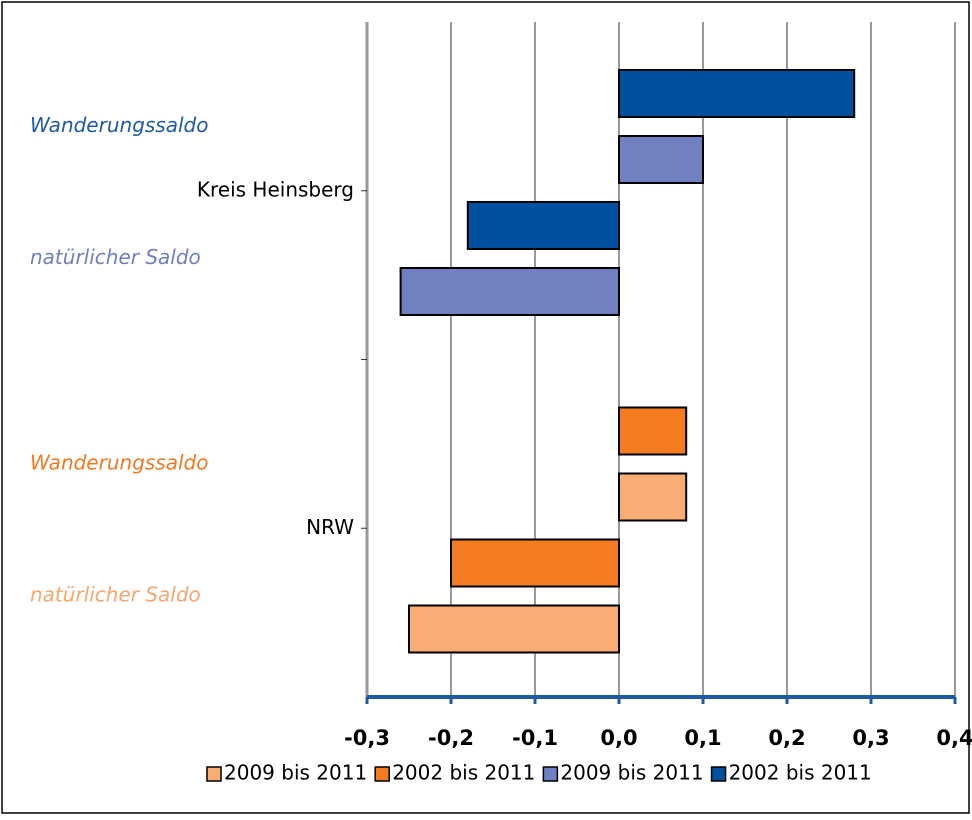  What do you see at coordinates (954, 738) in the screenshot?
I see `x-tick-label: 0,4` at bounding box center [954, 738].